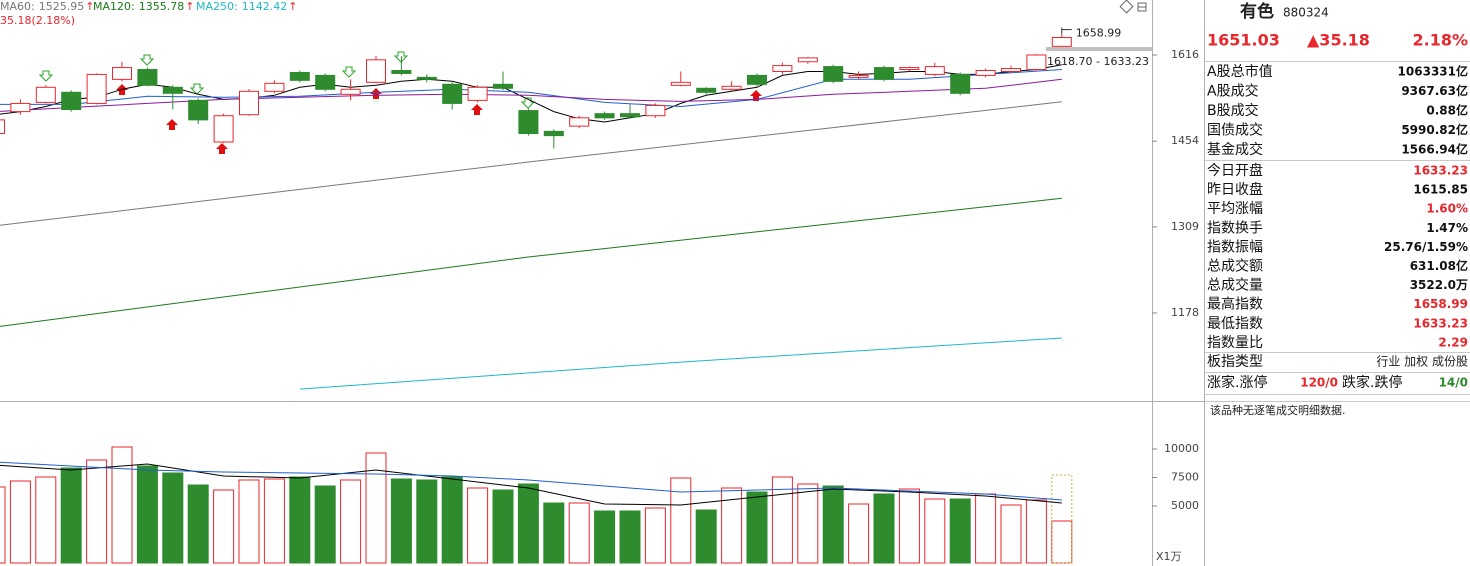 This screenshot has width=1470, height=566. What do you see at coordinates (1235, 324) in the screenshot?
I see `row-label: 最低指数` at bounding box center [1235, 324].